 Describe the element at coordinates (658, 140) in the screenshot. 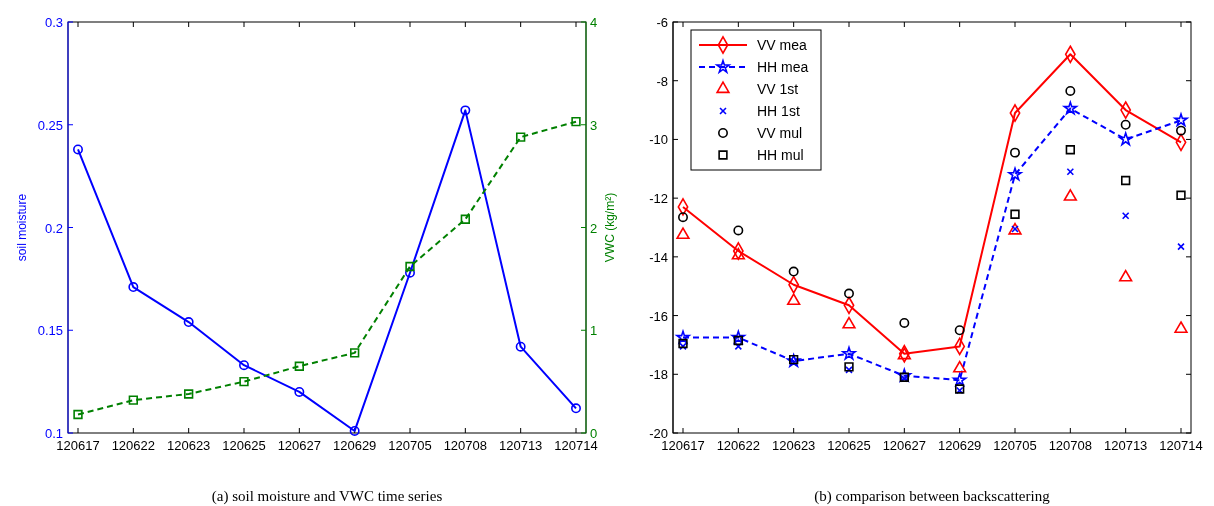

I see `y-tick-label: -10` at that location.